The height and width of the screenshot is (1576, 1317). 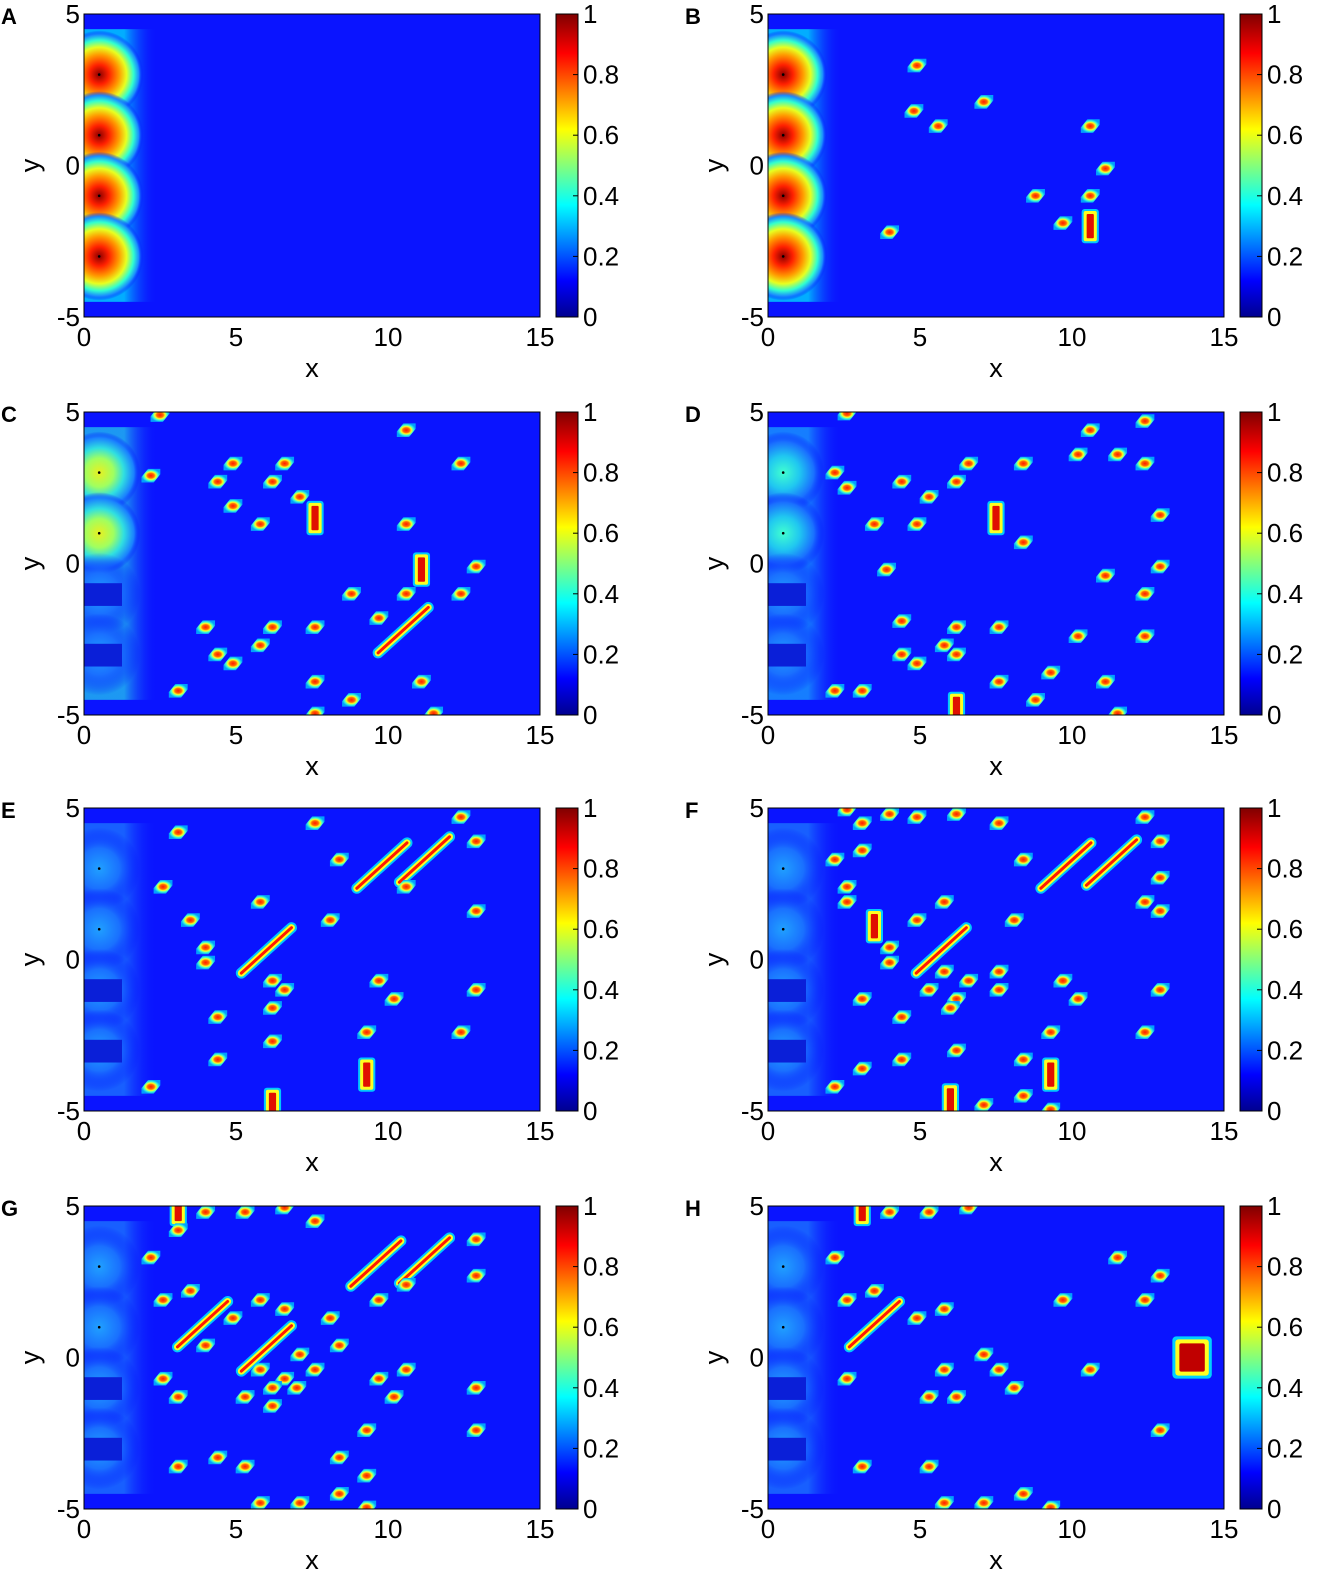 I want to click on plot-frame, so click(x=996, y=1357).